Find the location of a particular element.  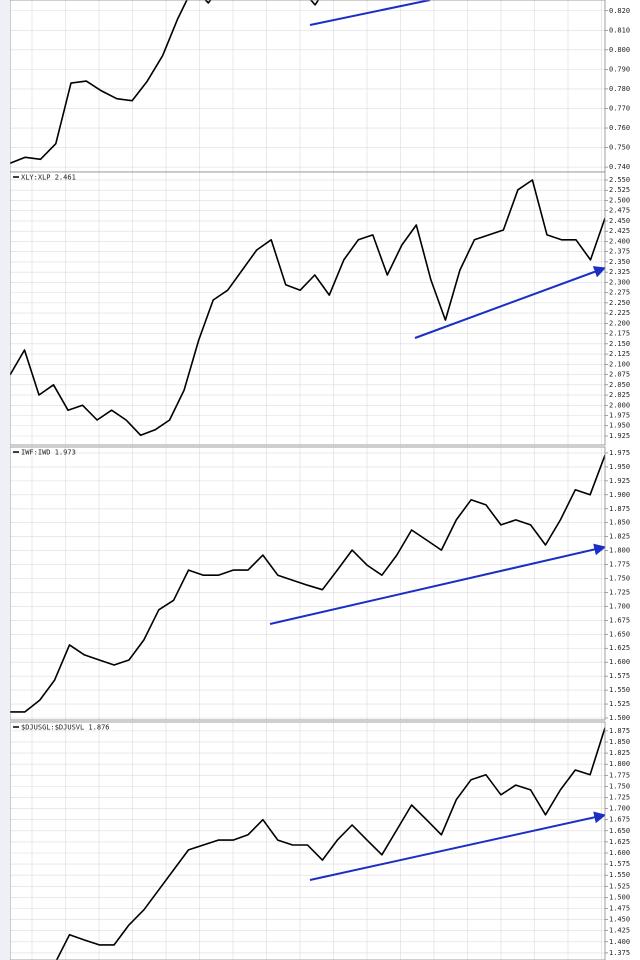

y-tick-label: 2.525 is located at coordinates (619, 190).